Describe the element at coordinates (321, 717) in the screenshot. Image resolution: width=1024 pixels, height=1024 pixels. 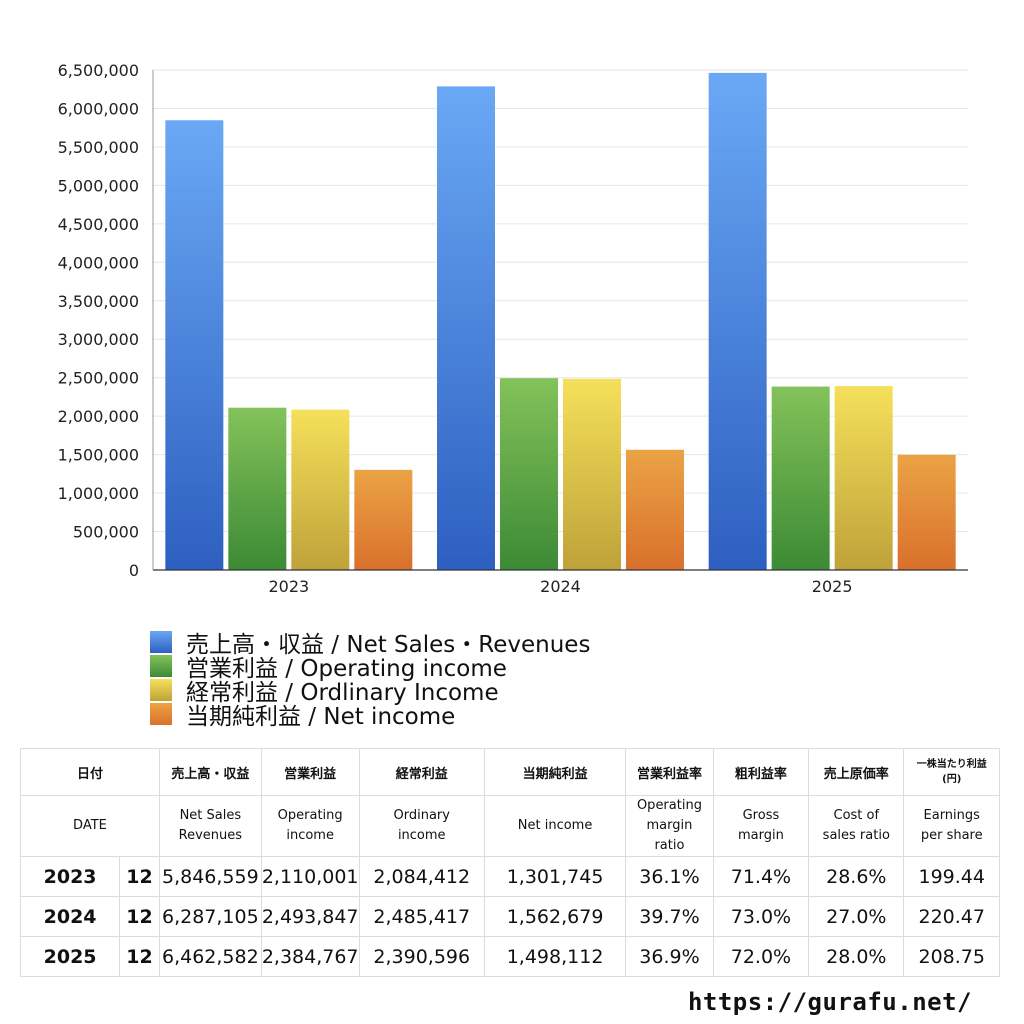
I see `legend-label: 当期純利益 / Net income` at that location.